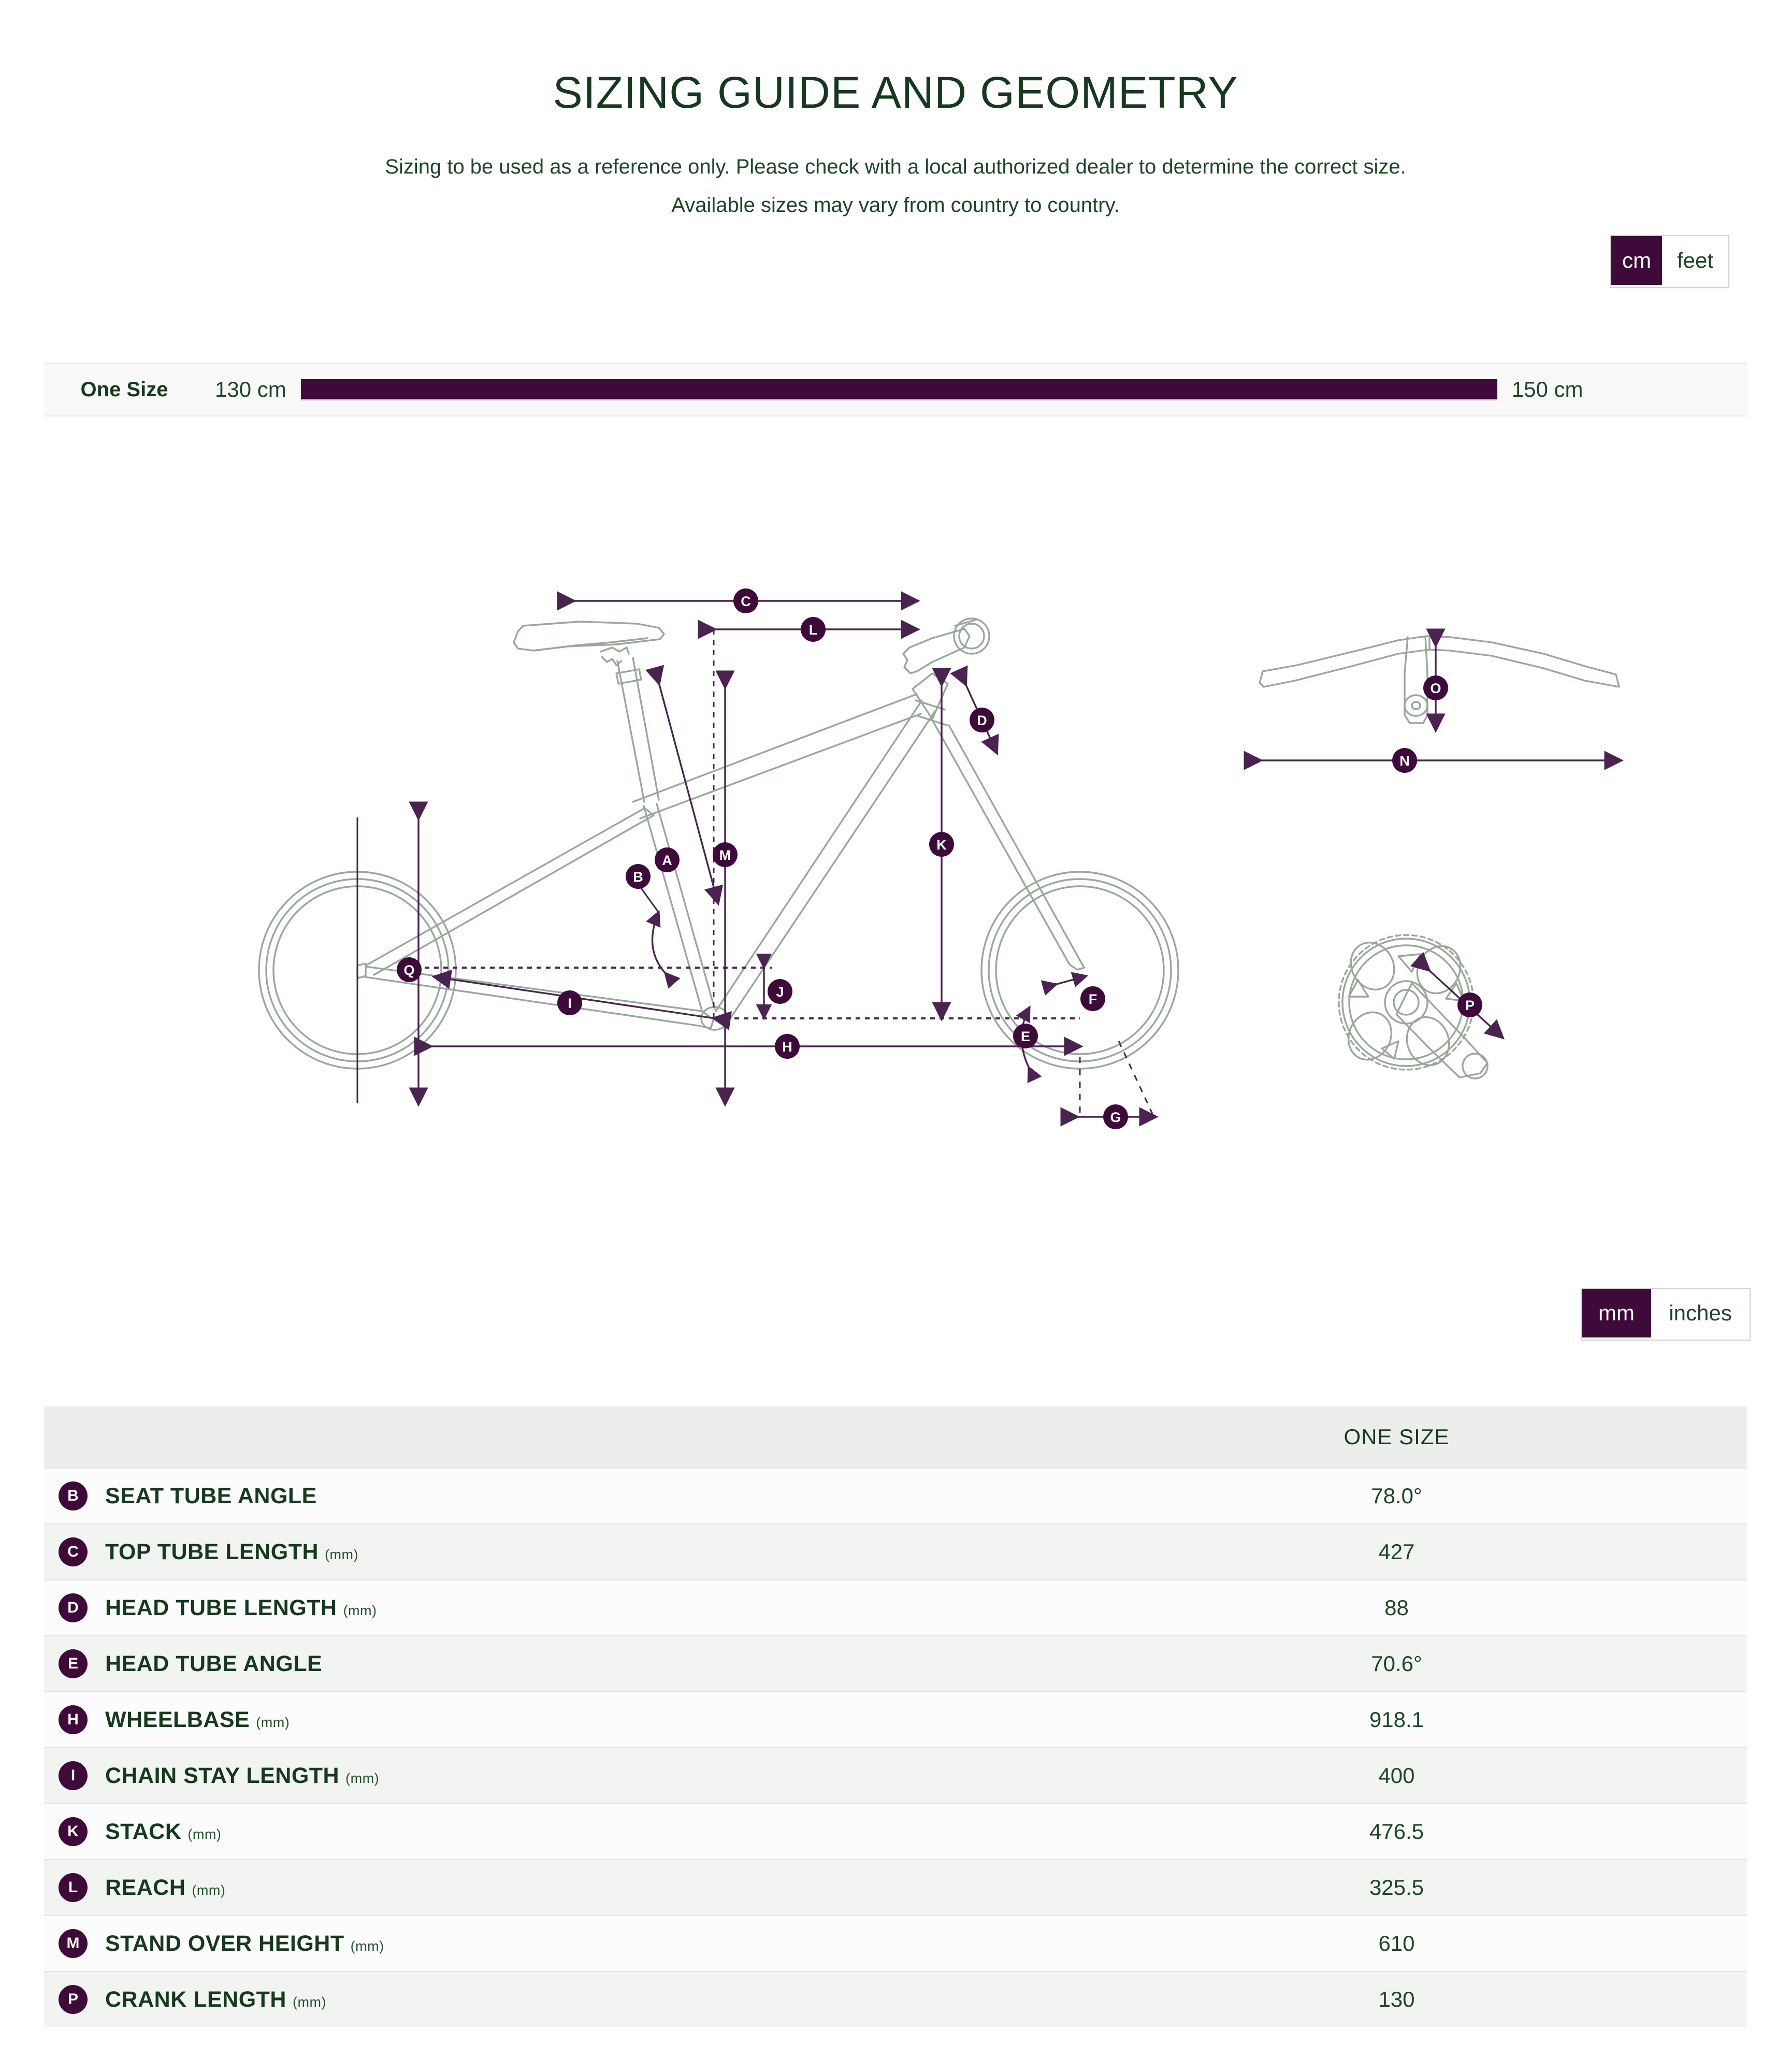 The height and width of the screenshot is (2072, 1791). Describe the element at coordinates (214, 1663) in the screenshot. I see `parameter-name: HEAD TUBE ANGLE` at that location.